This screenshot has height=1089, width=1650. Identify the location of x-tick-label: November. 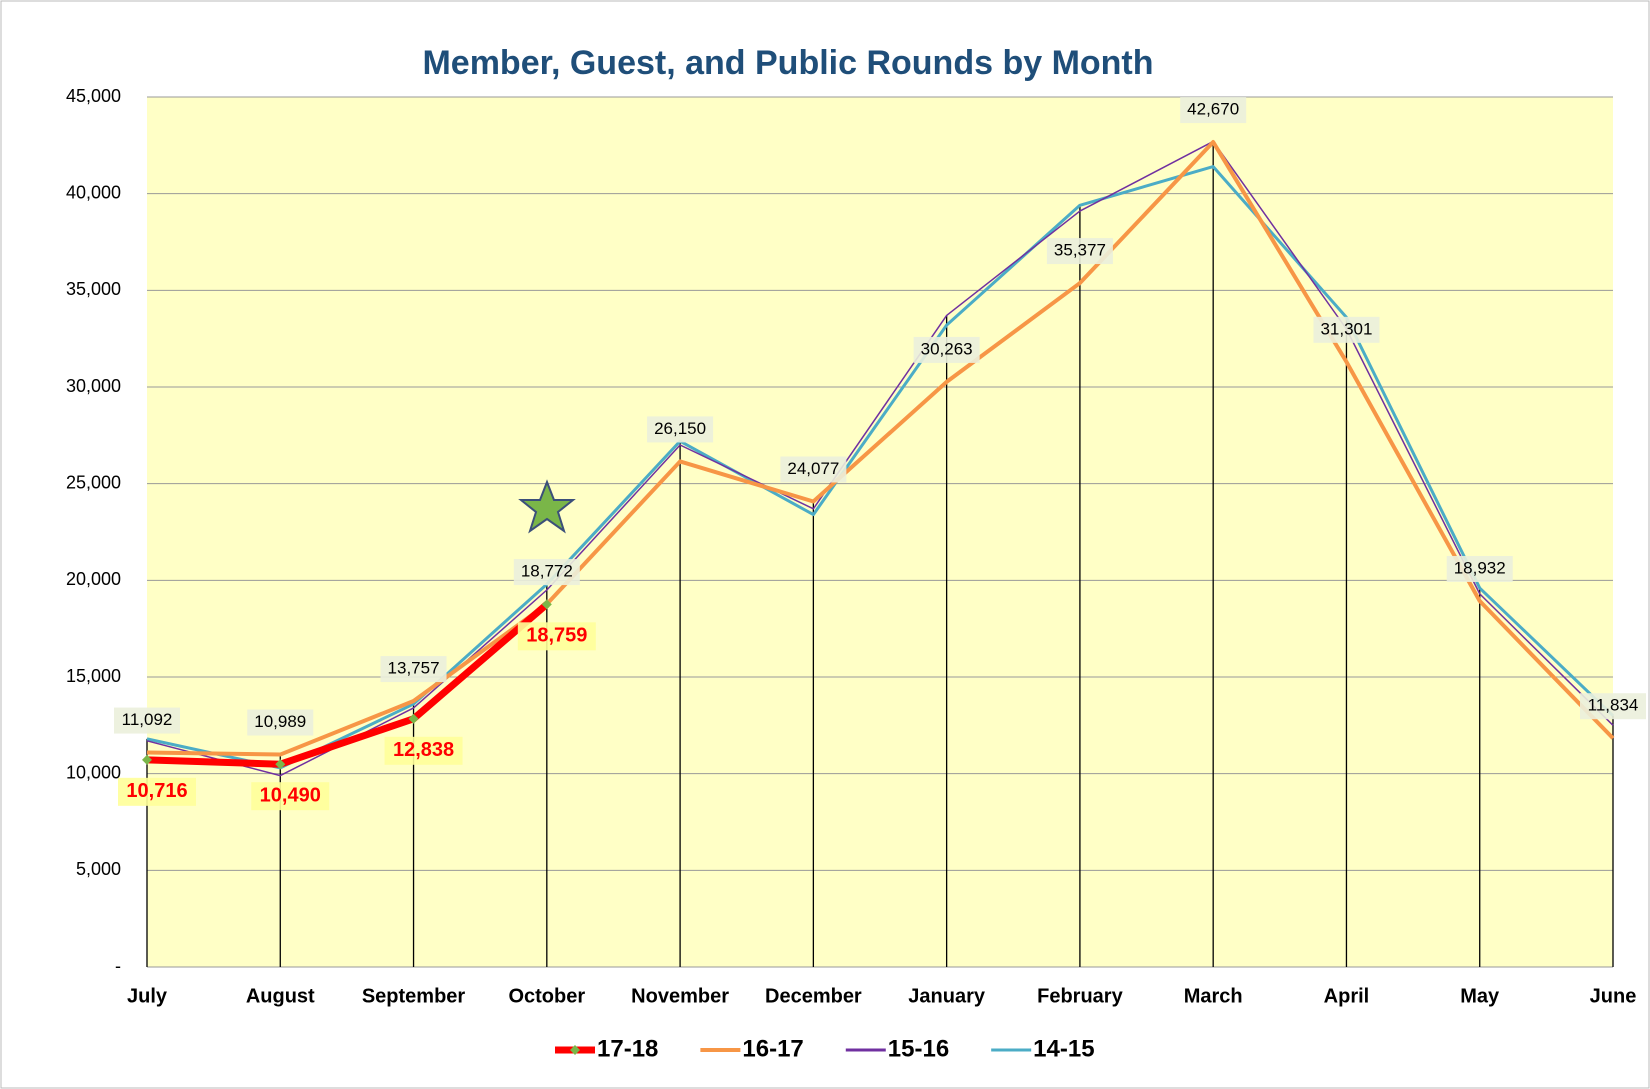
(680, 996).